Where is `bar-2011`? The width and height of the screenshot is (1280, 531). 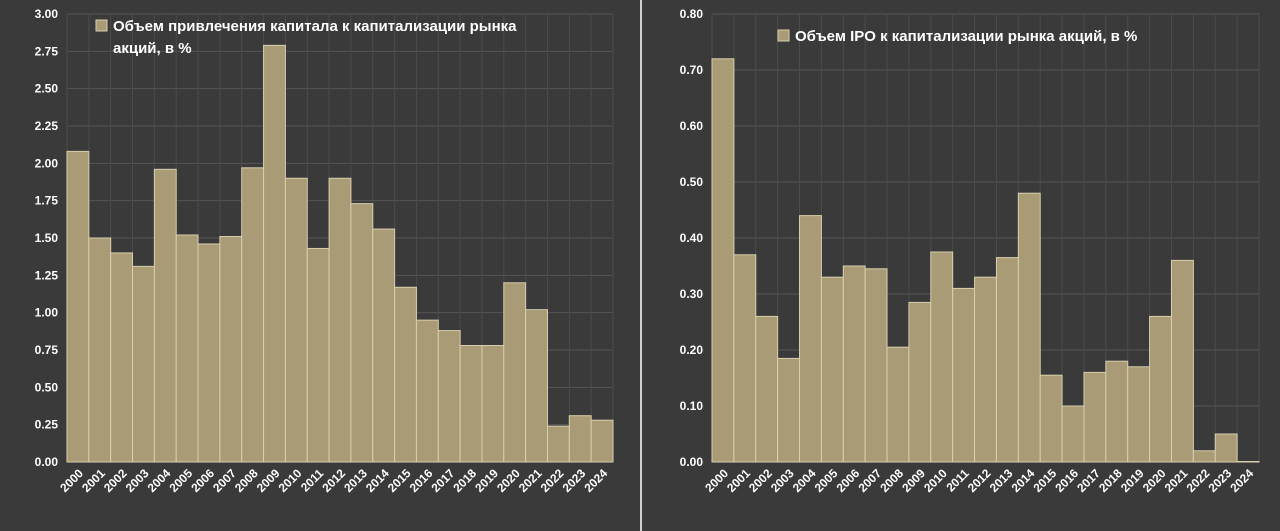
bar-2011 is located at coordinates (964, 375).